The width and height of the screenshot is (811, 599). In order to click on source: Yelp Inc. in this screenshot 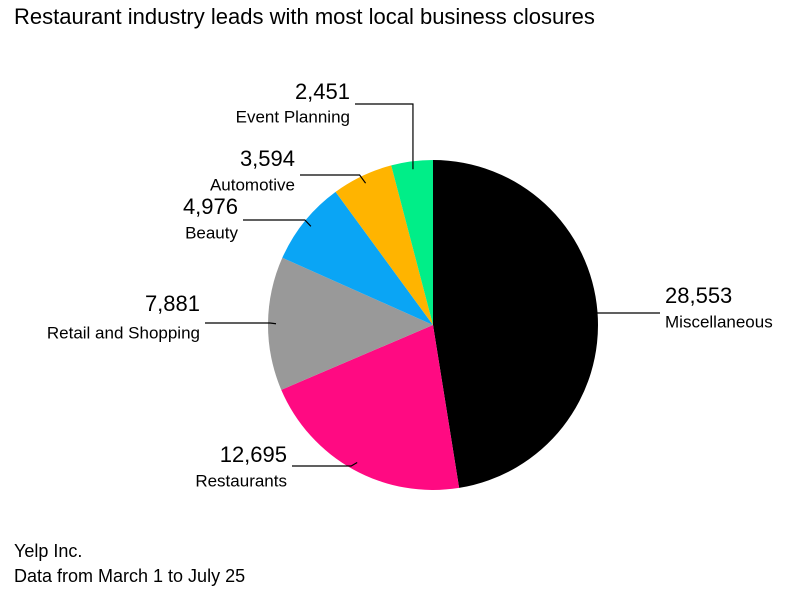, I will do `click(48, 551)`.